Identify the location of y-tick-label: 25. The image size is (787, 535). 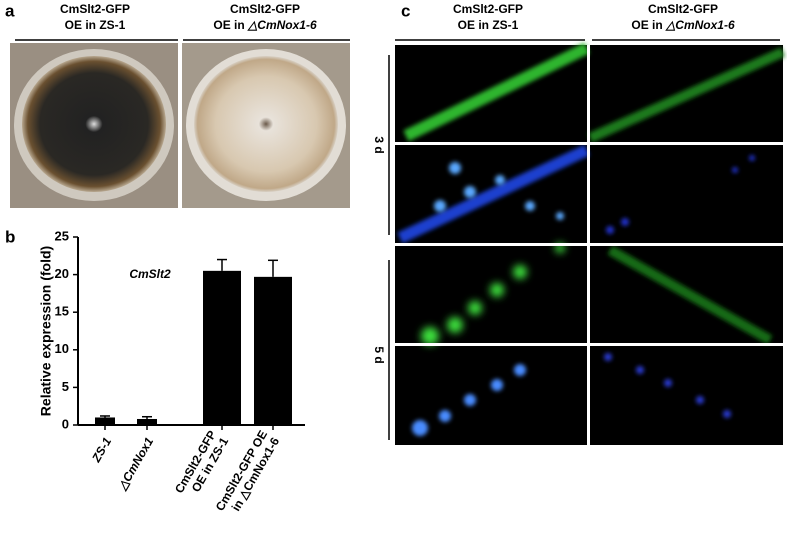
(62, 235).